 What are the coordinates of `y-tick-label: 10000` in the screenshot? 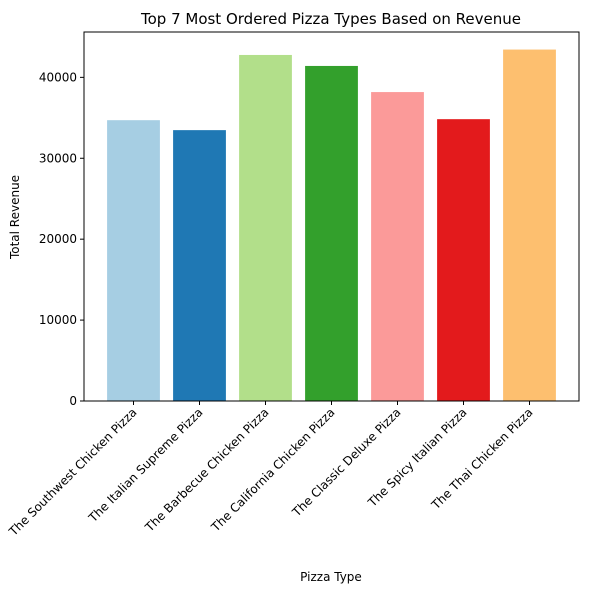 It's located at (58, 320).